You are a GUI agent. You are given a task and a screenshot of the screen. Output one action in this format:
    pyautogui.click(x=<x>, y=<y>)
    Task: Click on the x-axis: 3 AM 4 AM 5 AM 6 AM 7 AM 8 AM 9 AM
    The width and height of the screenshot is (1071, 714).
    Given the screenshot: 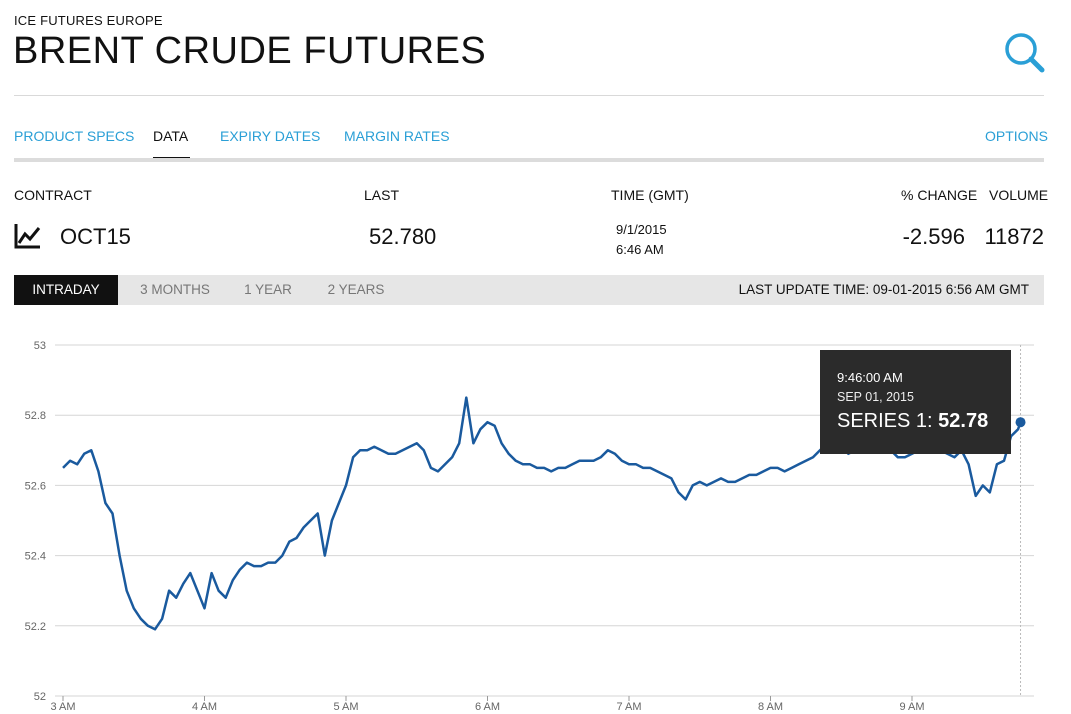 What is the action you would take?
    pyautogui.click(x=487, y=704)
    